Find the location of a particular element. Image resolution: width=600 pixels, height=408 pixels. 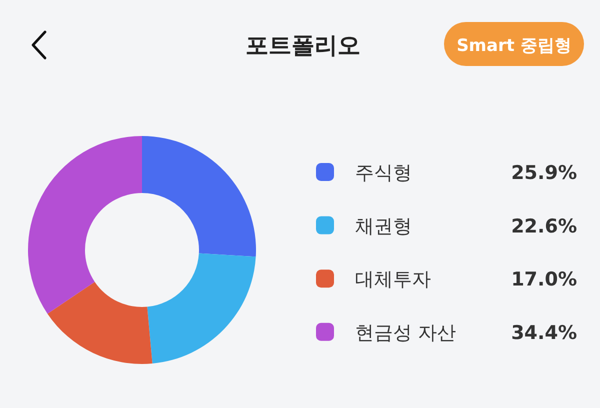

data-label: 34.4% is located at coordinates (544, 333).